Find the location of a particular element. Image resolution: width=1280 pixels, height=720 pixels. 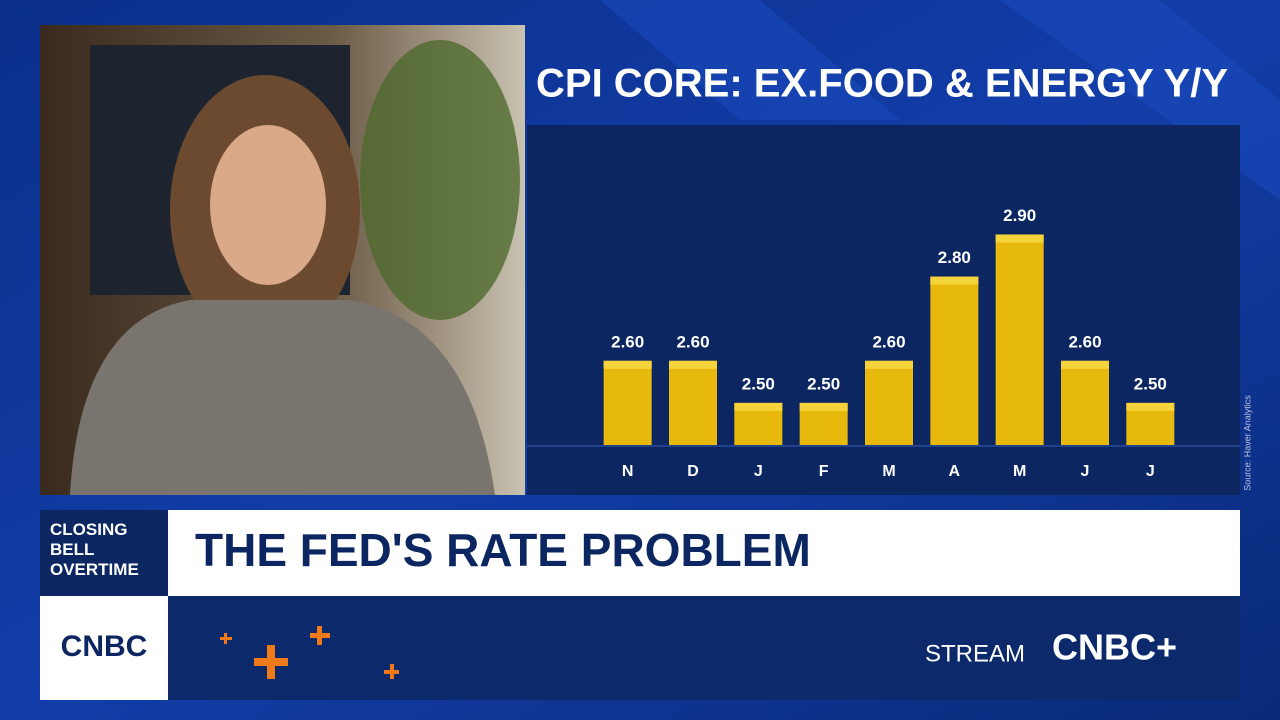

footer-bar is located at coordinates (640, 648).